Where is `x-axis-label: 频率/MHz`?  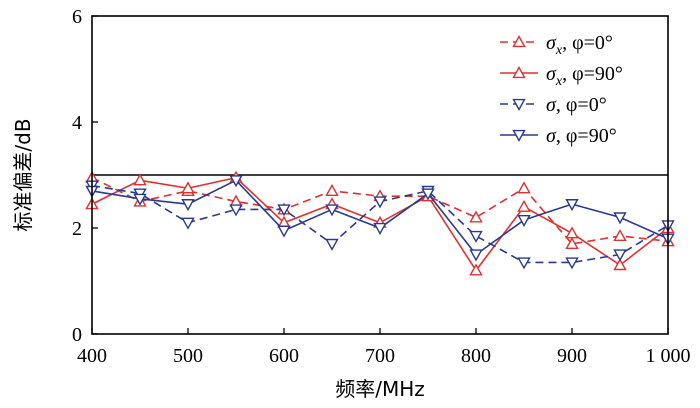
x-axis-label: 频率/MHz is located at coordinates (380, 389).